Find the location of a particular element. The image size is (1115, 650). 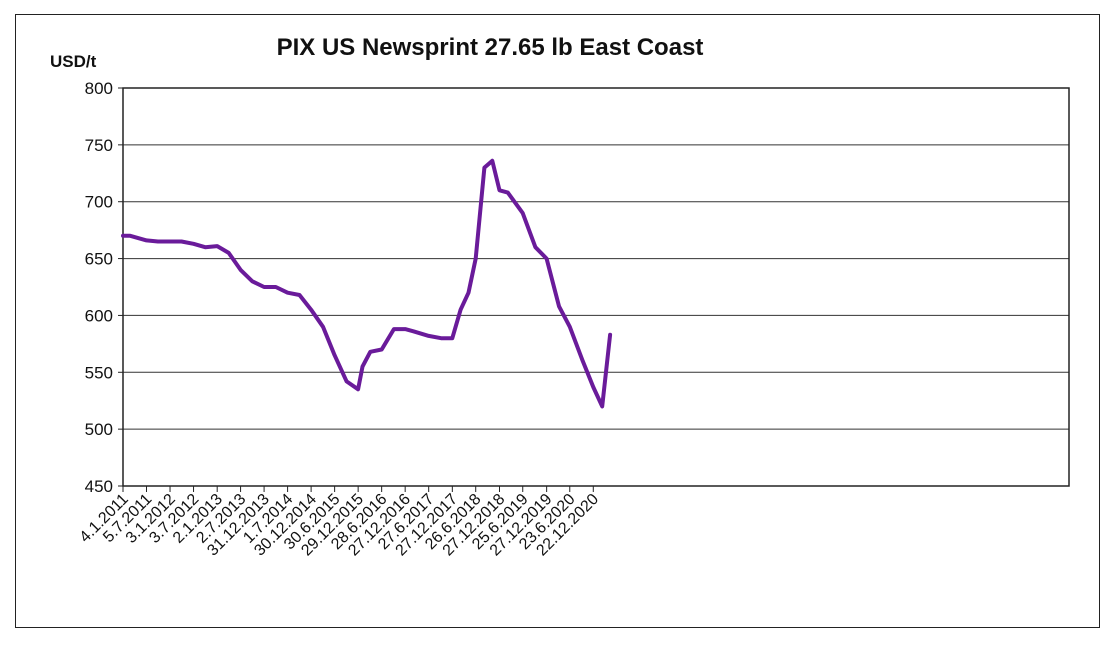

y-tick-label: 750 is located at coordinates (99, 145).